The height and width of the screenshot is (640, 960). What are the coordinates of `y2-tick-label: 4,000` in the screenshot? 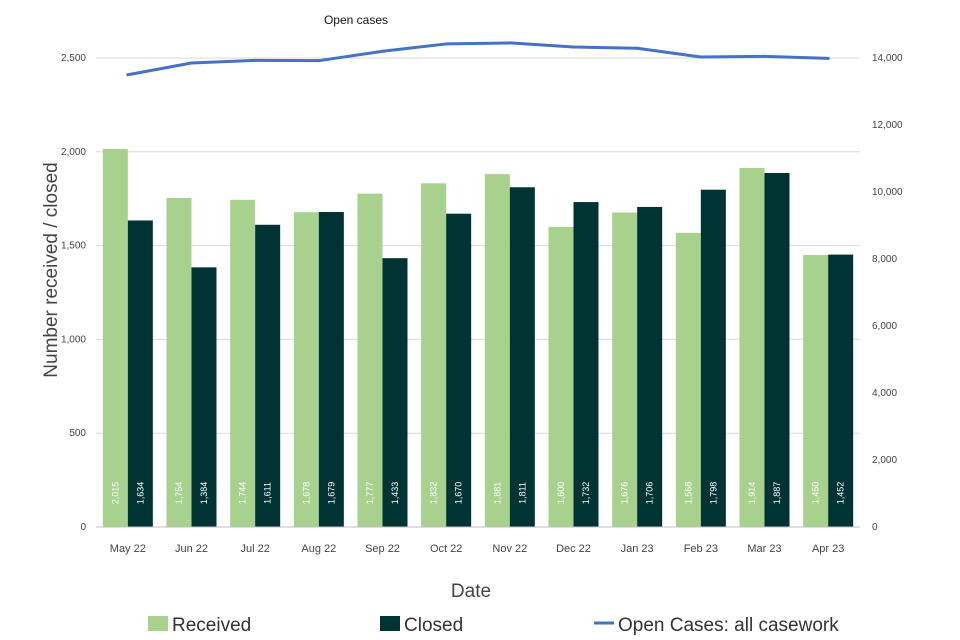 It's located at (884, 393).